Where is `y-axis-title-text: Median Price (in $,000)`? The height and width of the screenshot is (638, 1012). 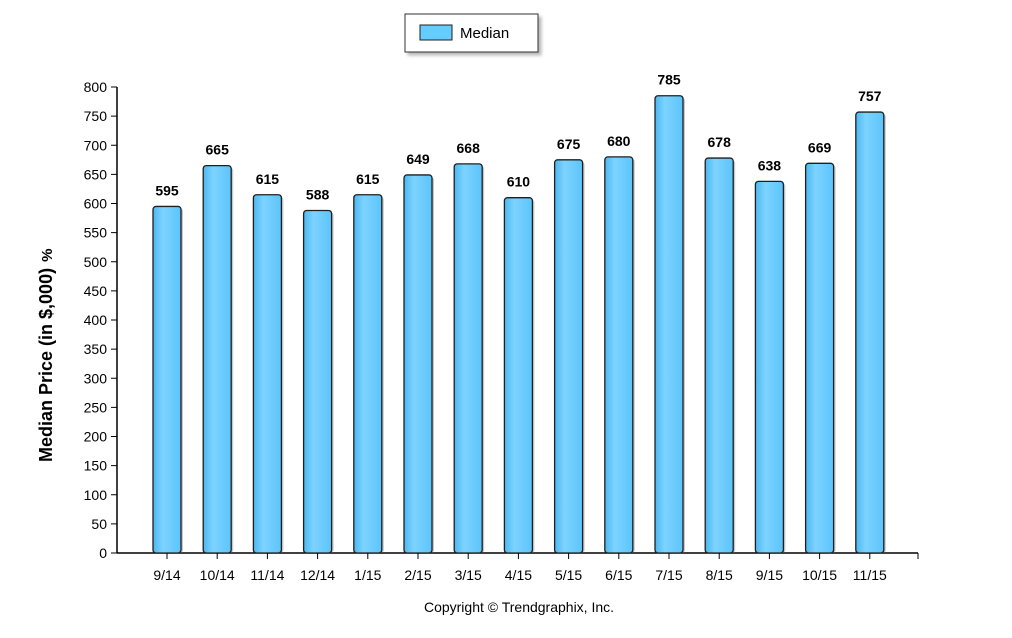
y-axis-title-text: Median Price (in $,000) is located at coordinates (46, 365).